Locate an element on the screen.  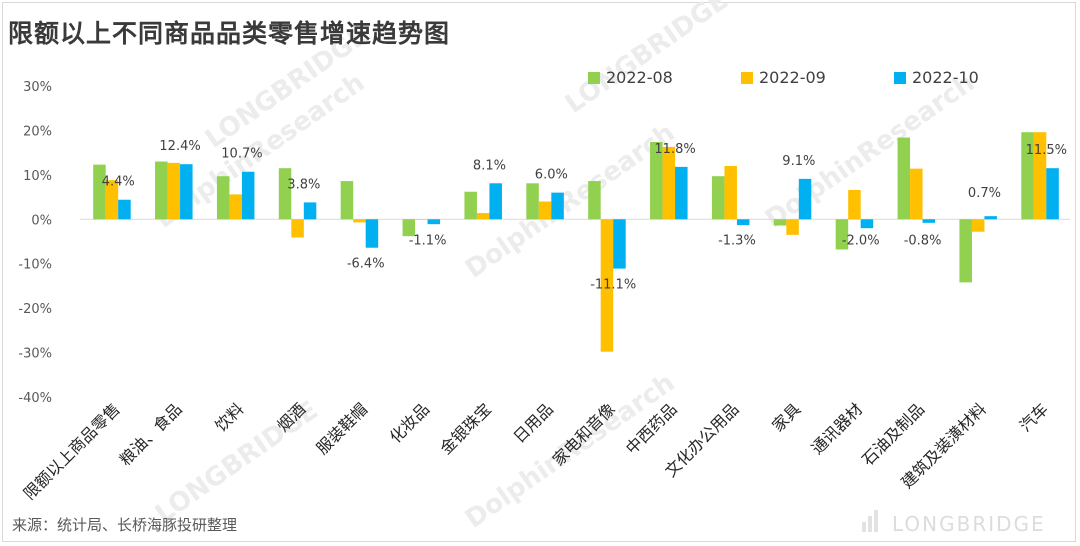
x-tick-label: 限额以上商品零售 is located at coordinates (72, 451).